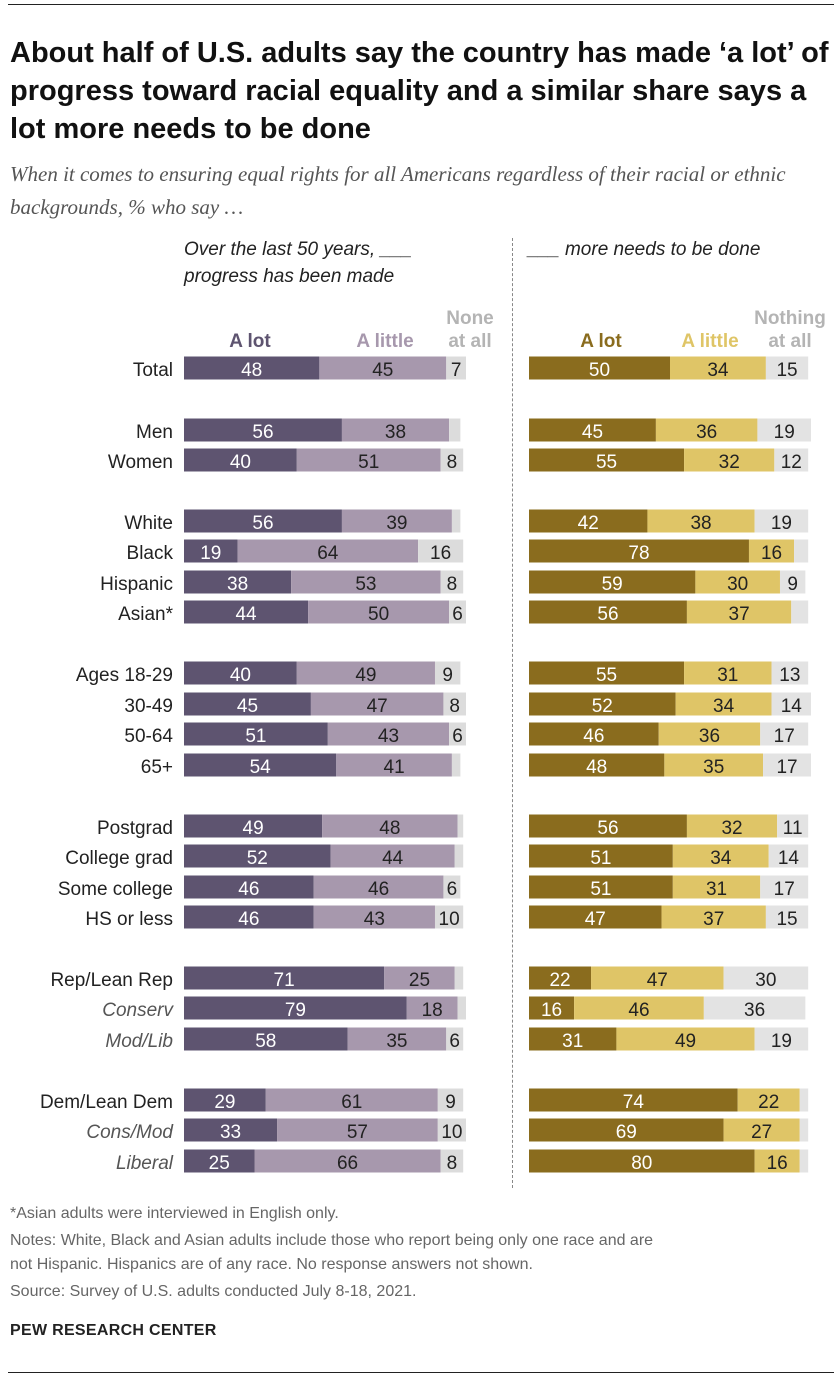  What do you see at coordinates (607, 673) in the screenshot?
I see `done-bar-ages-18-29-a-lot` at bounding box center [607, 673].